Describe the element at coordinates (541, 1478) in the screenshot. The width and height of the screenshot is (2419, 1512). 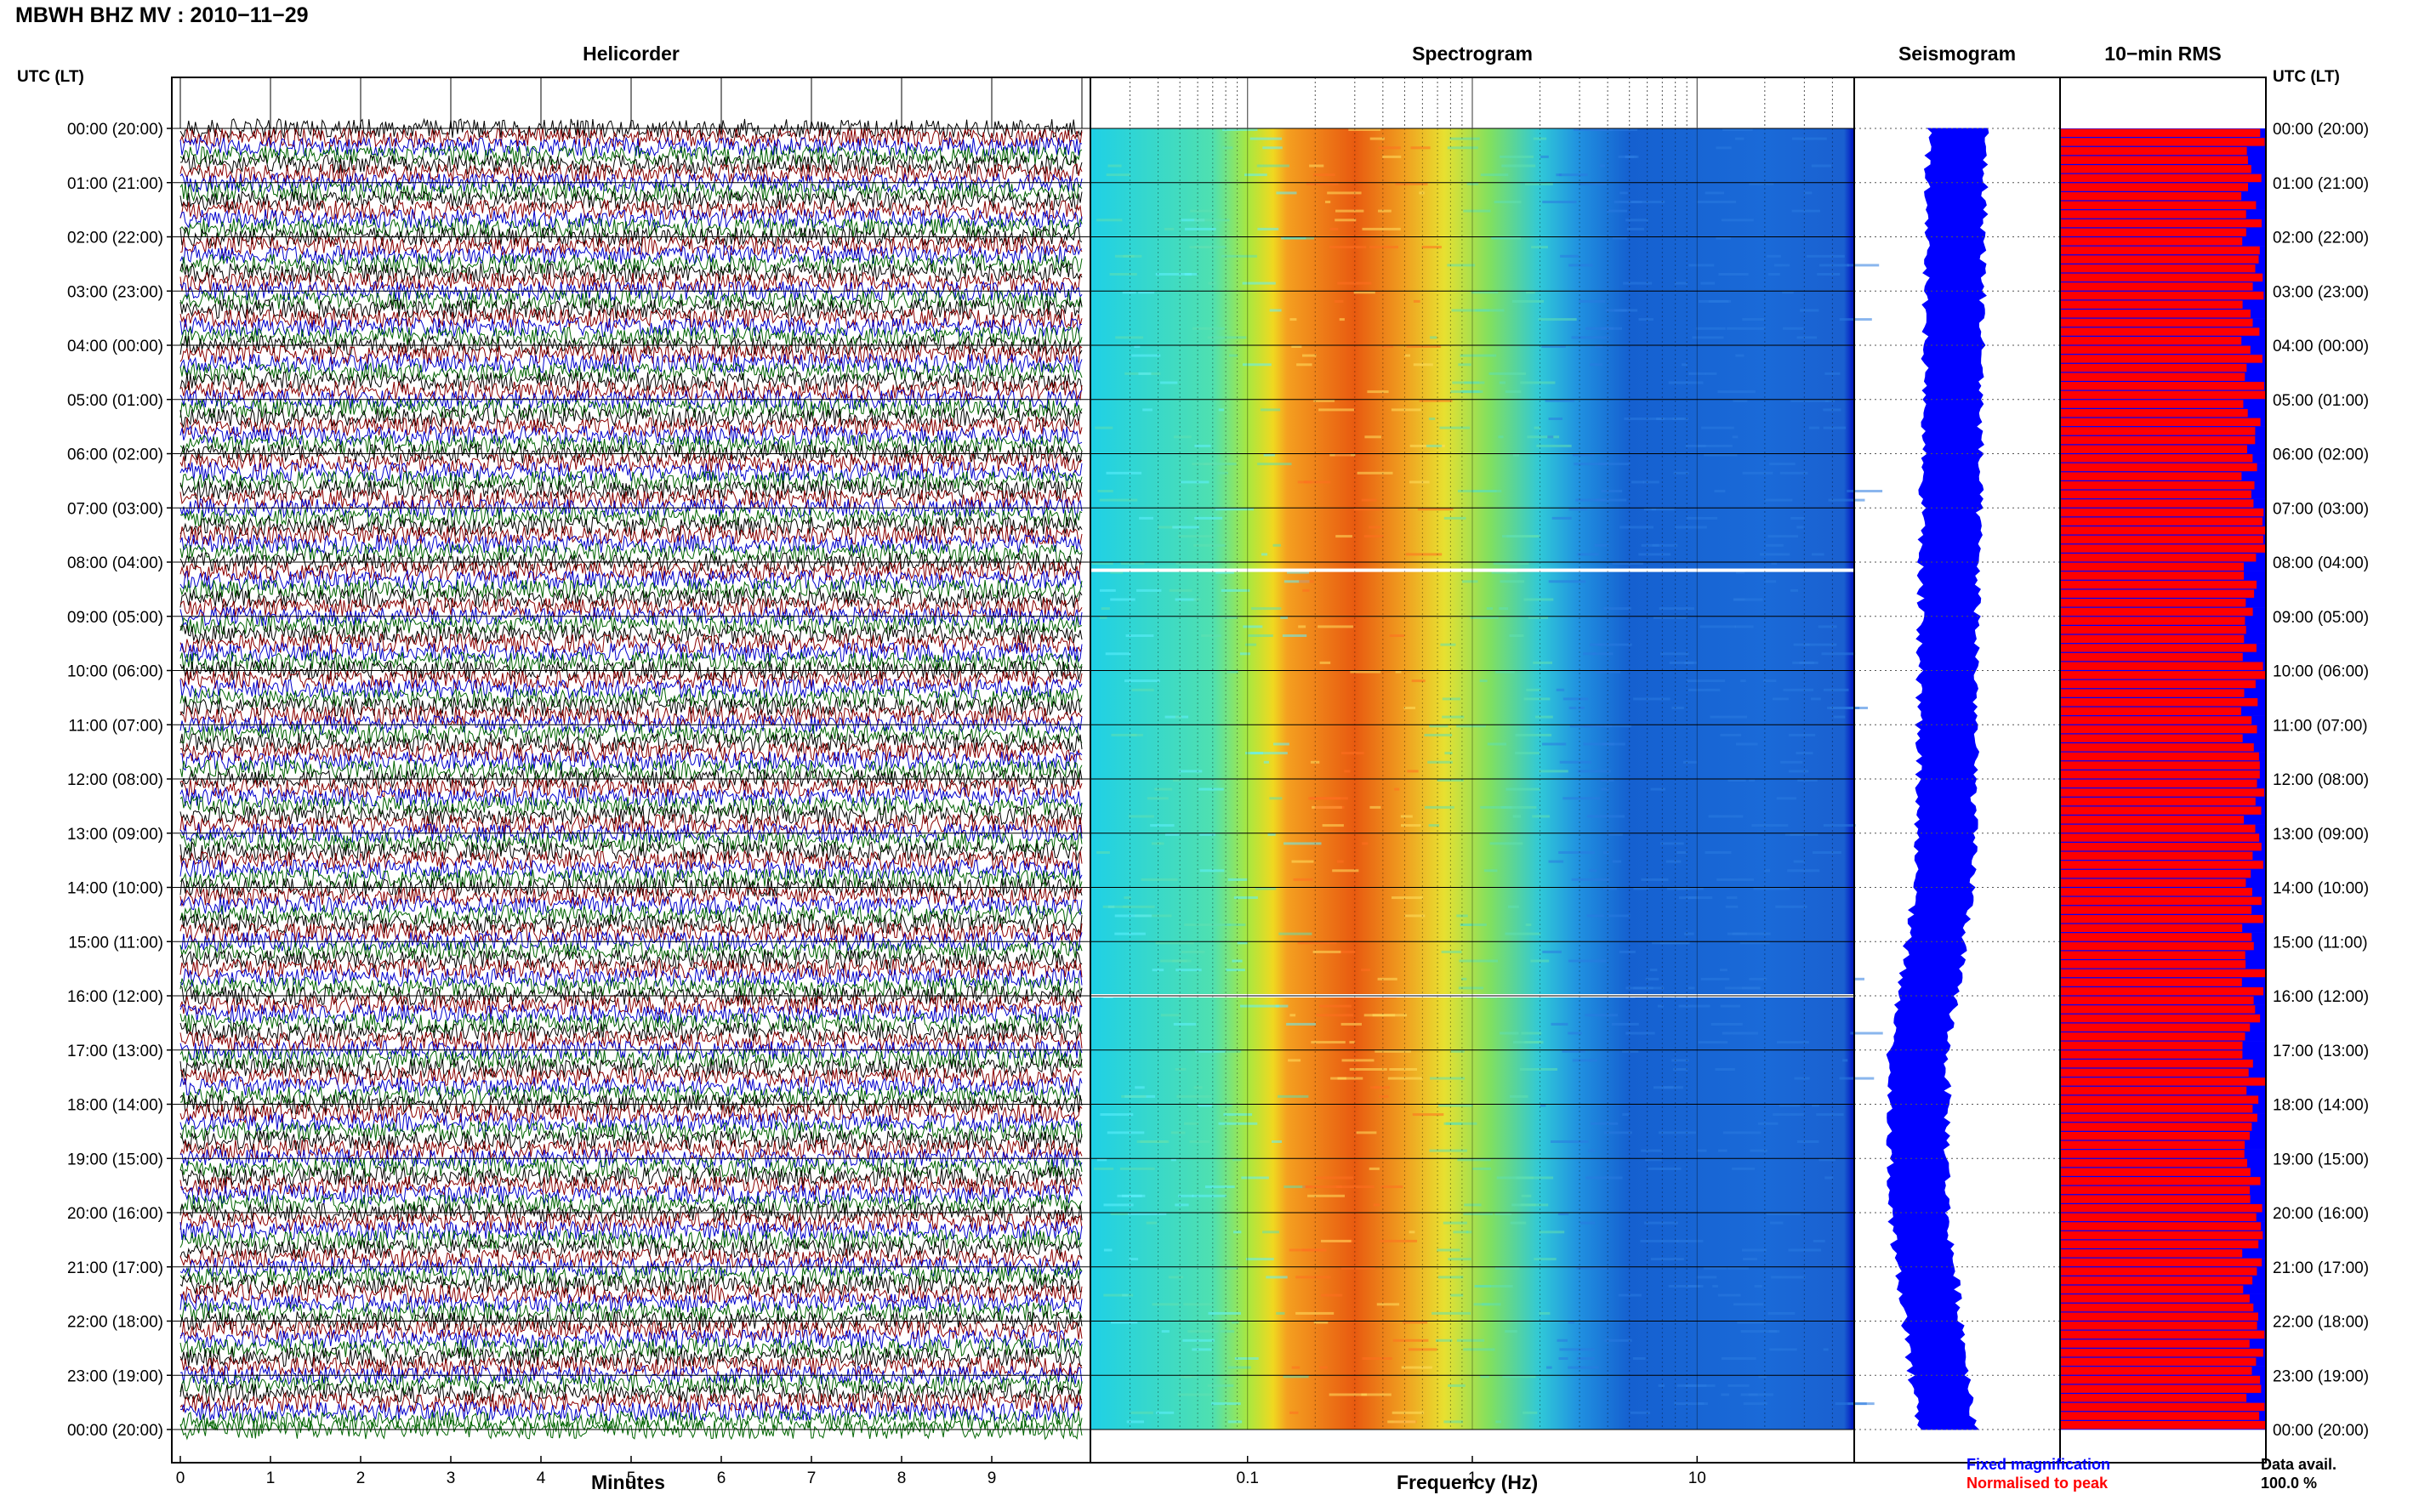
I see `minute-tick-label: 4` at that location.